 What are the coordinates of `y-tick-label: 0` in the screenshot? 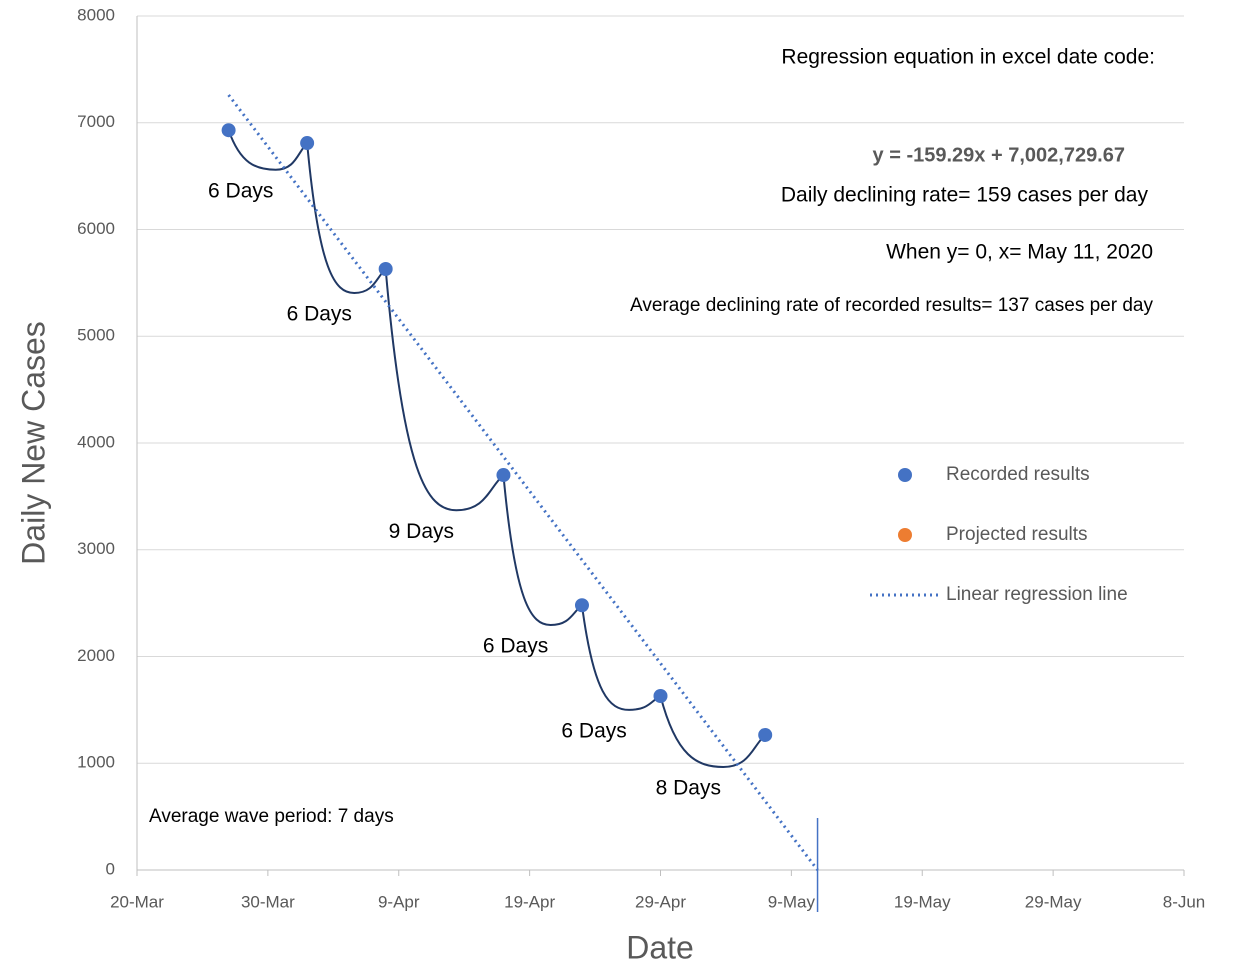 It's located at (110, 868).